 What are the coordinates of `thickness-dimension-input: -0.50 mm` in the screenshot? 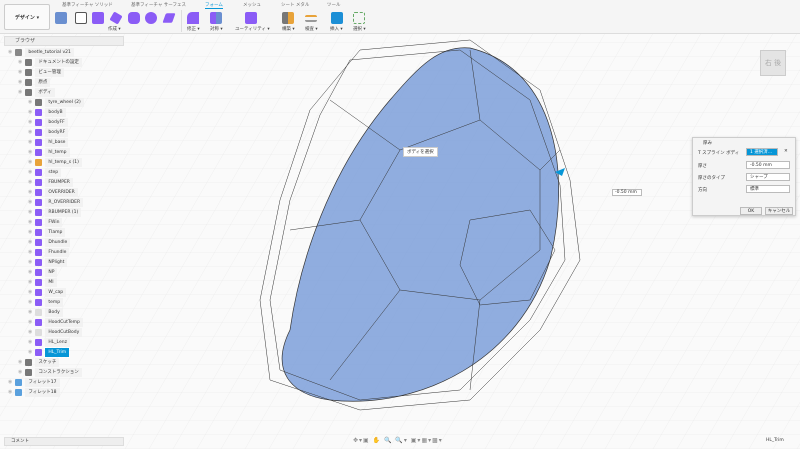 It's located at (627, 192).